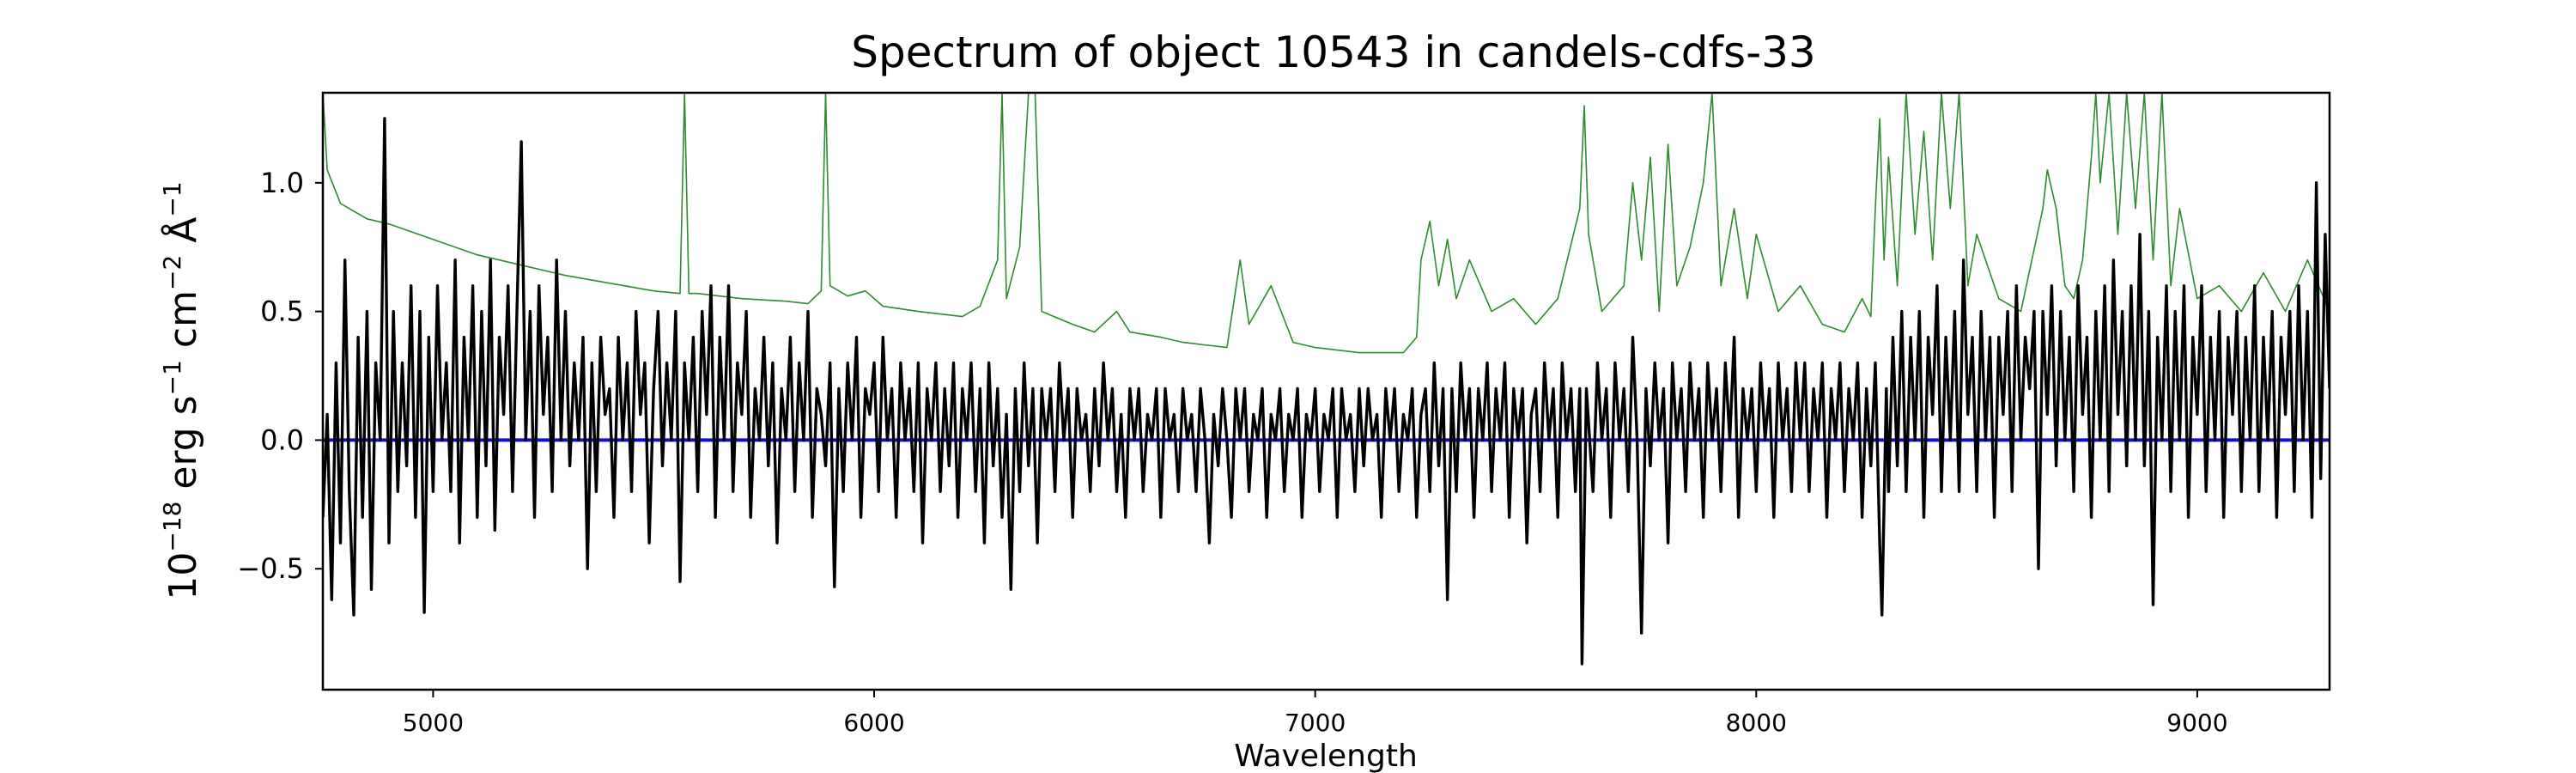  I want to click on y-tick-label: 1.0, so click(282, 183).